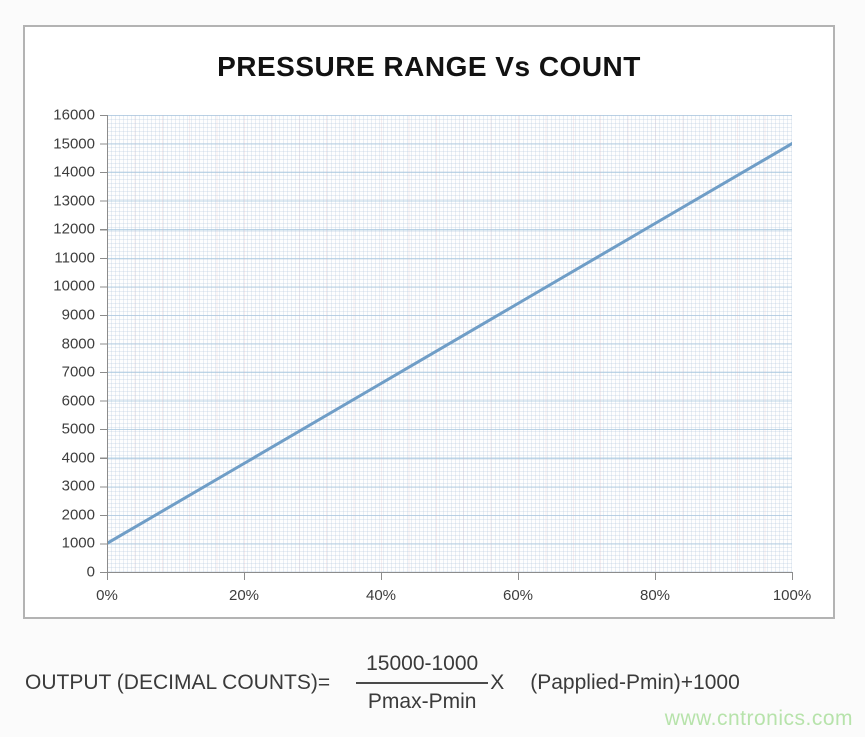  Describe the element at coordinates (78, 343) in the screenshot. I see `y-tick-label: 8000` at that location.